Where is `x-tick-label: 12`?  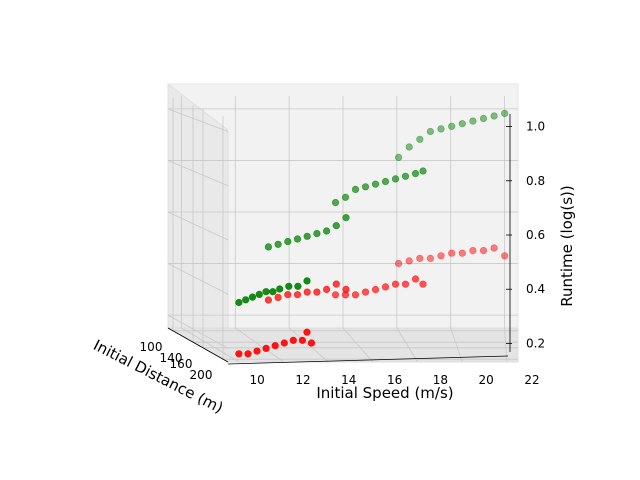 x-tick-label: 12 is located at coordinates (302, 380).